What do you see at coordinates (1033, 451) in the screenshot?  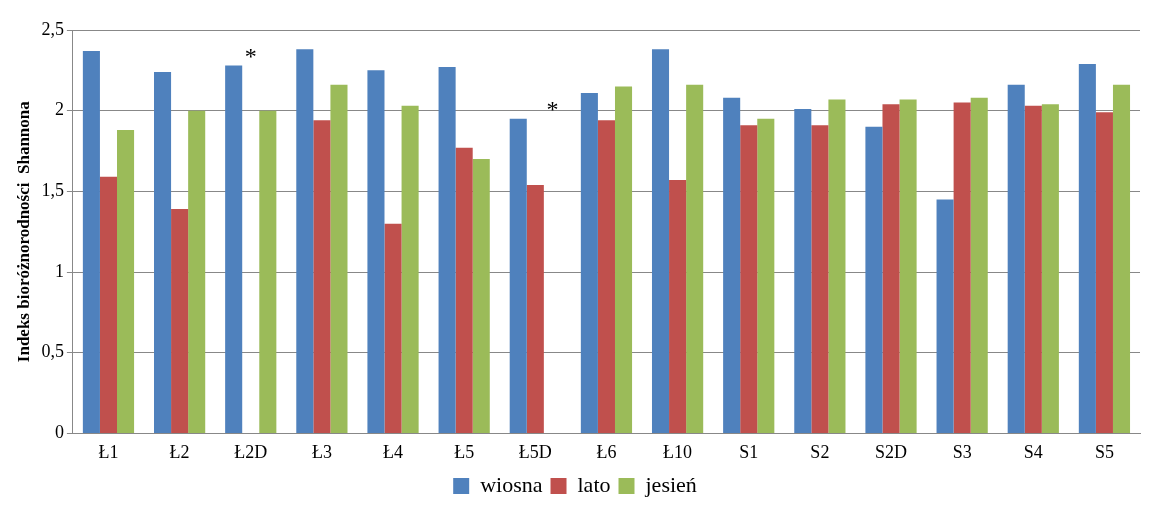 I see `x-tick-label: S4` at bounding box center [1033, 451].